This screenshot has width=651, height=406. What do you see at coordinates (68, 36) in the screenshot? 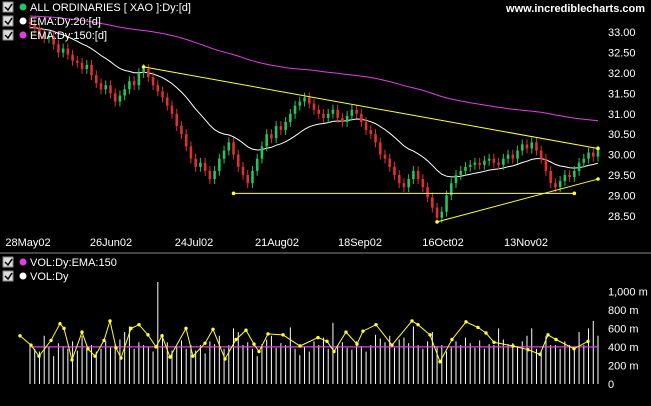
I see `legend-label-ema150: EMA:Dy:150:[d]` at bounding box center [68, 36].